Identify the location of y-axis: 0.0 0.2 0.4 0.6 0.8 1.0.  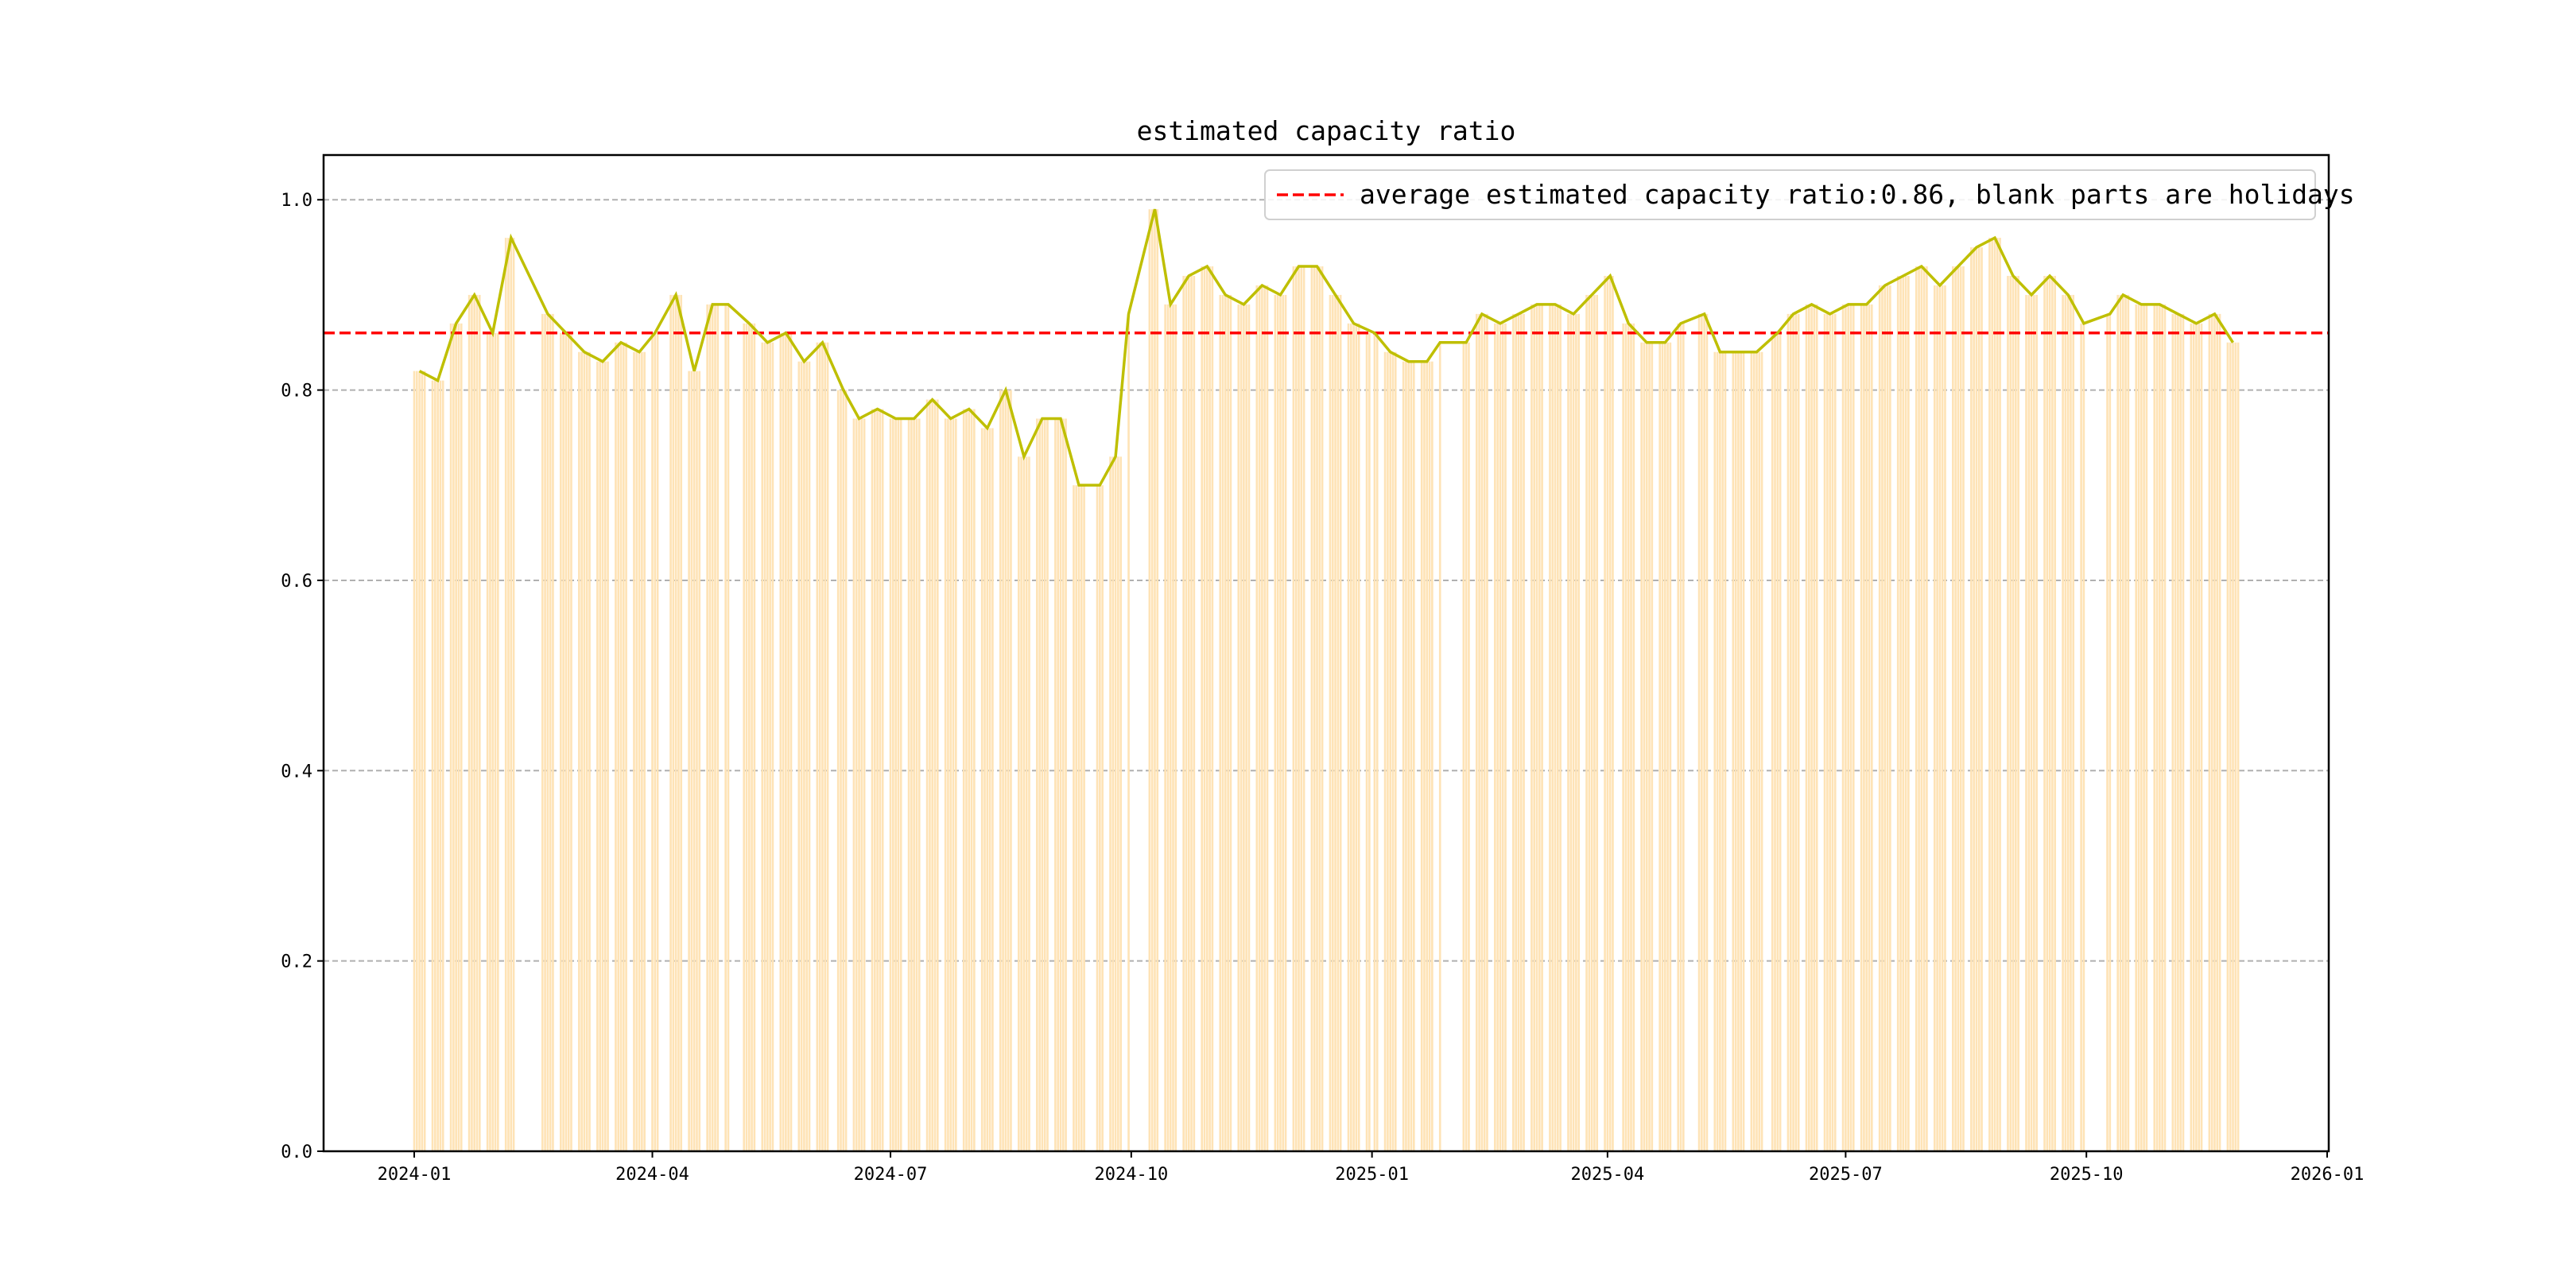
(302, 676).